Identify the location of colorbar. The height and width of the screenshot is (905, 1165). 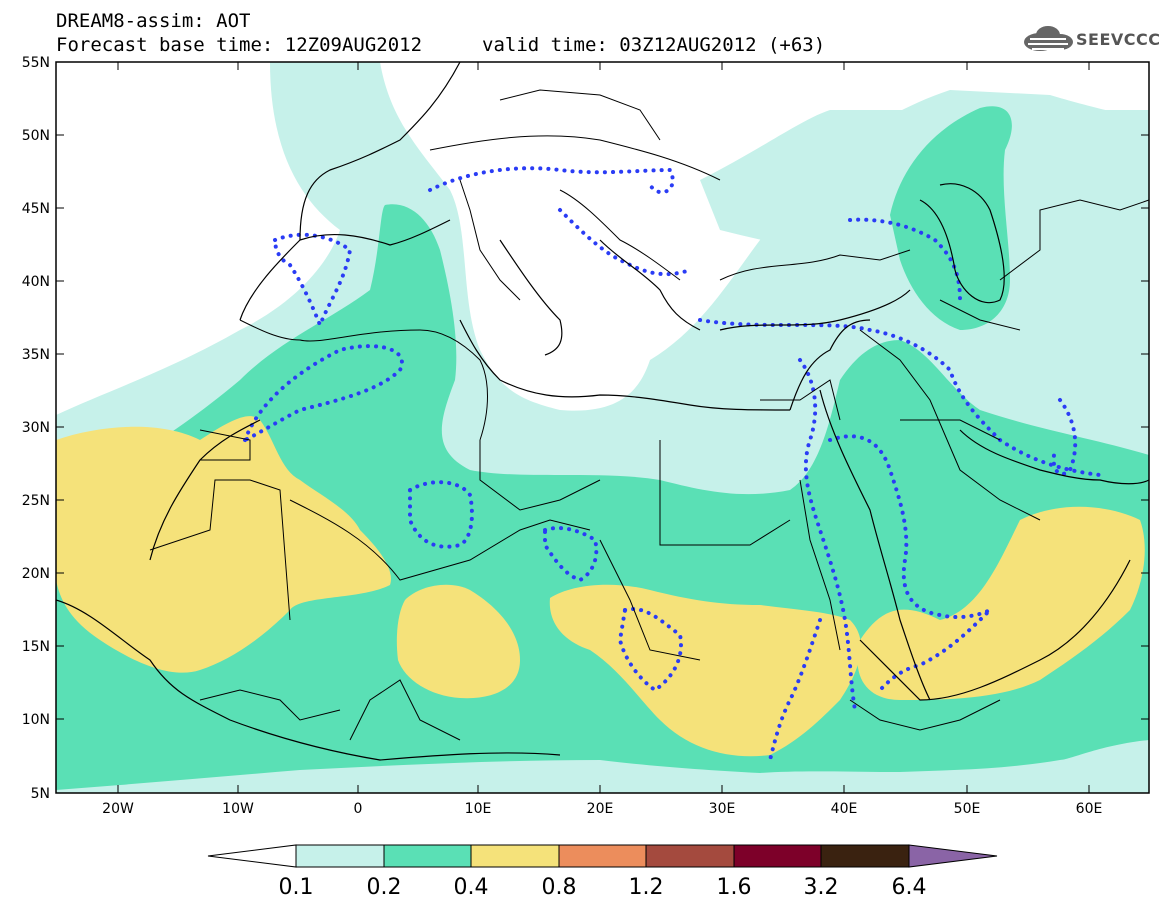
(602, 856).